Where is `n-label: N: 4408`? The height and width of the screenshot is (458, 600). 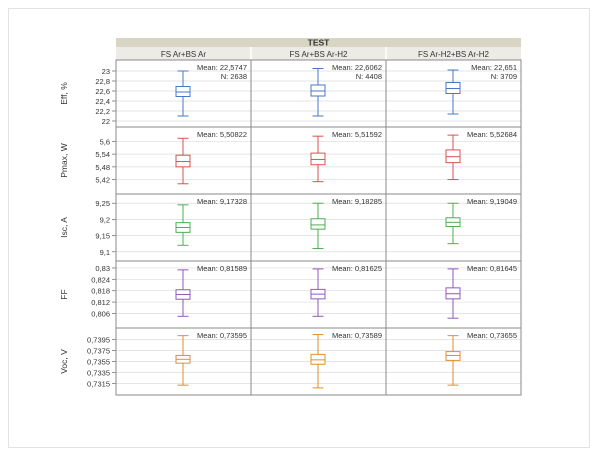
n-label: N: 4408 is located at coordinates (369, 76).